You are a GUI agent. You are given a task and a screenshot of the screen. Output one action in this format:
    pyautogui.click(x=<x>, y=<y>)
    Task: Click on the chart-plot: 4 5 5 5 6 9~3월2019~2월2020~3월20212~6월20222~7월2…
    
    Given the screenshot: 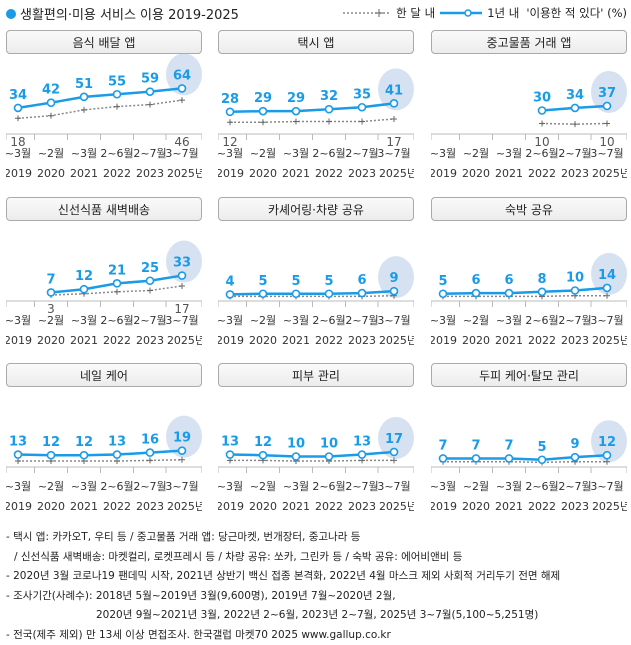 What is the action you would take?
    pyautogui.click(x=316, y=301)
    